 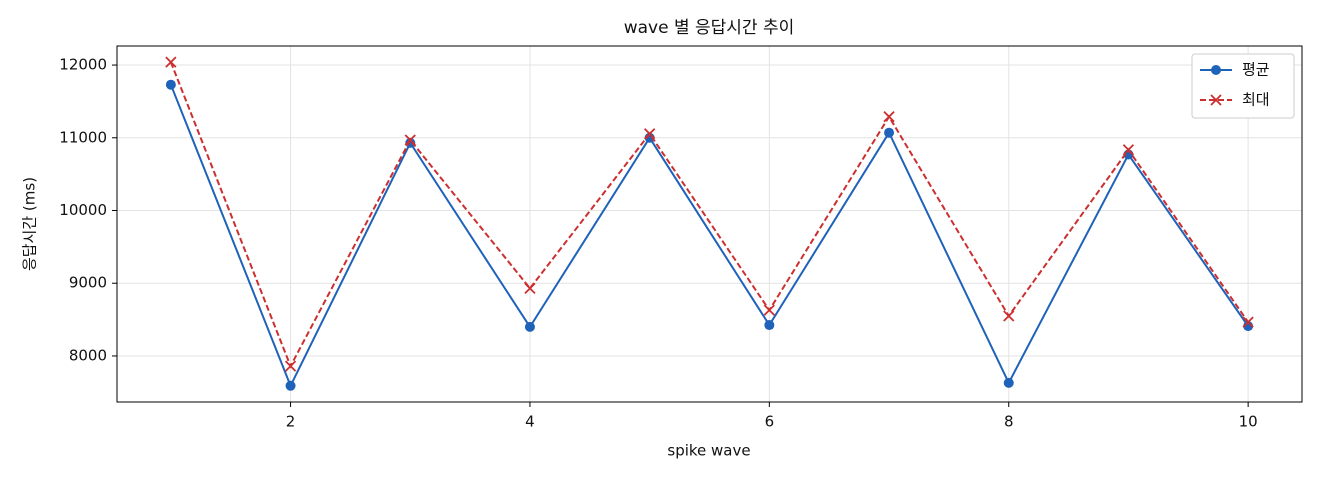 What do you see at coordinates (708, 451) in the screenshot?
I see `x-axis-label: spike wave` at bounding box center [708, 451].